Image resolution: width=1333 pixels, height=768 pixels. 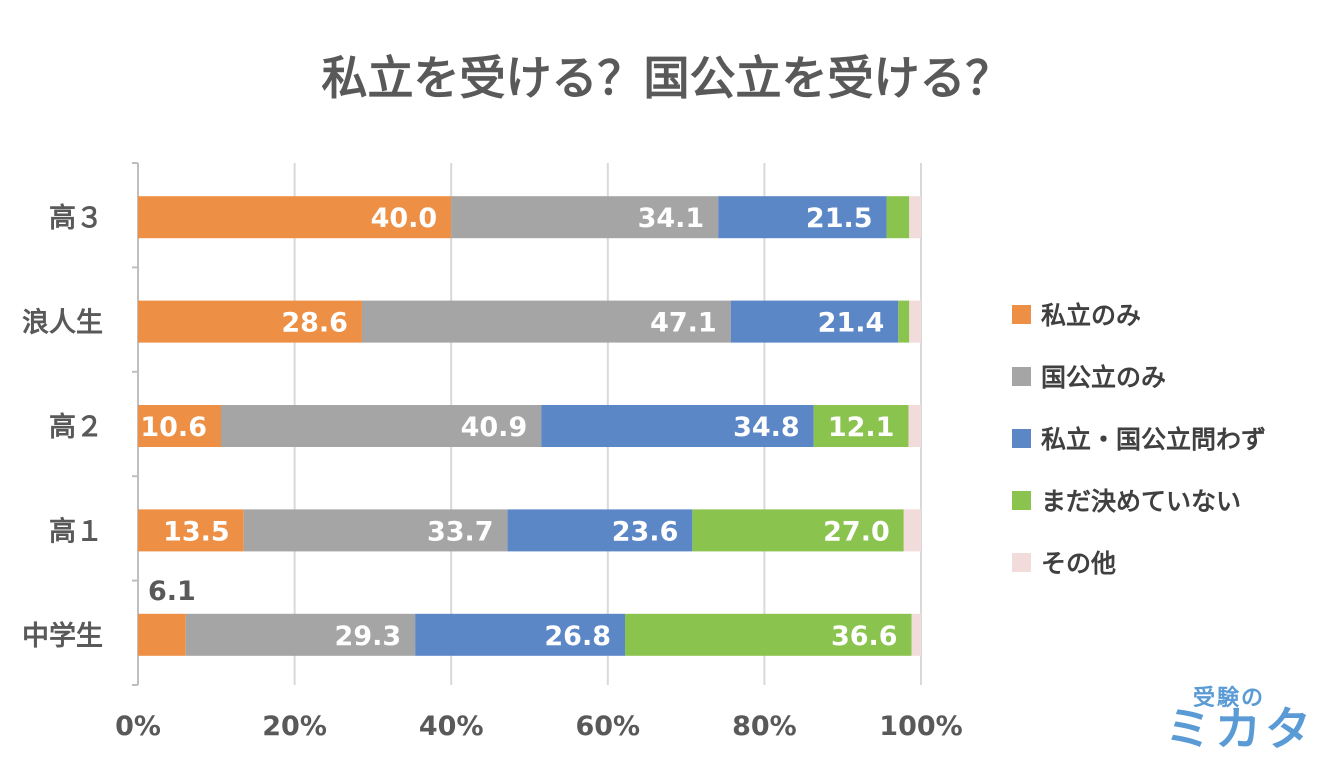 What do you see at coordinates (607, 726) in the screenshot?
I see `x-tick-label: 60%` at bounding box center [607, 726].